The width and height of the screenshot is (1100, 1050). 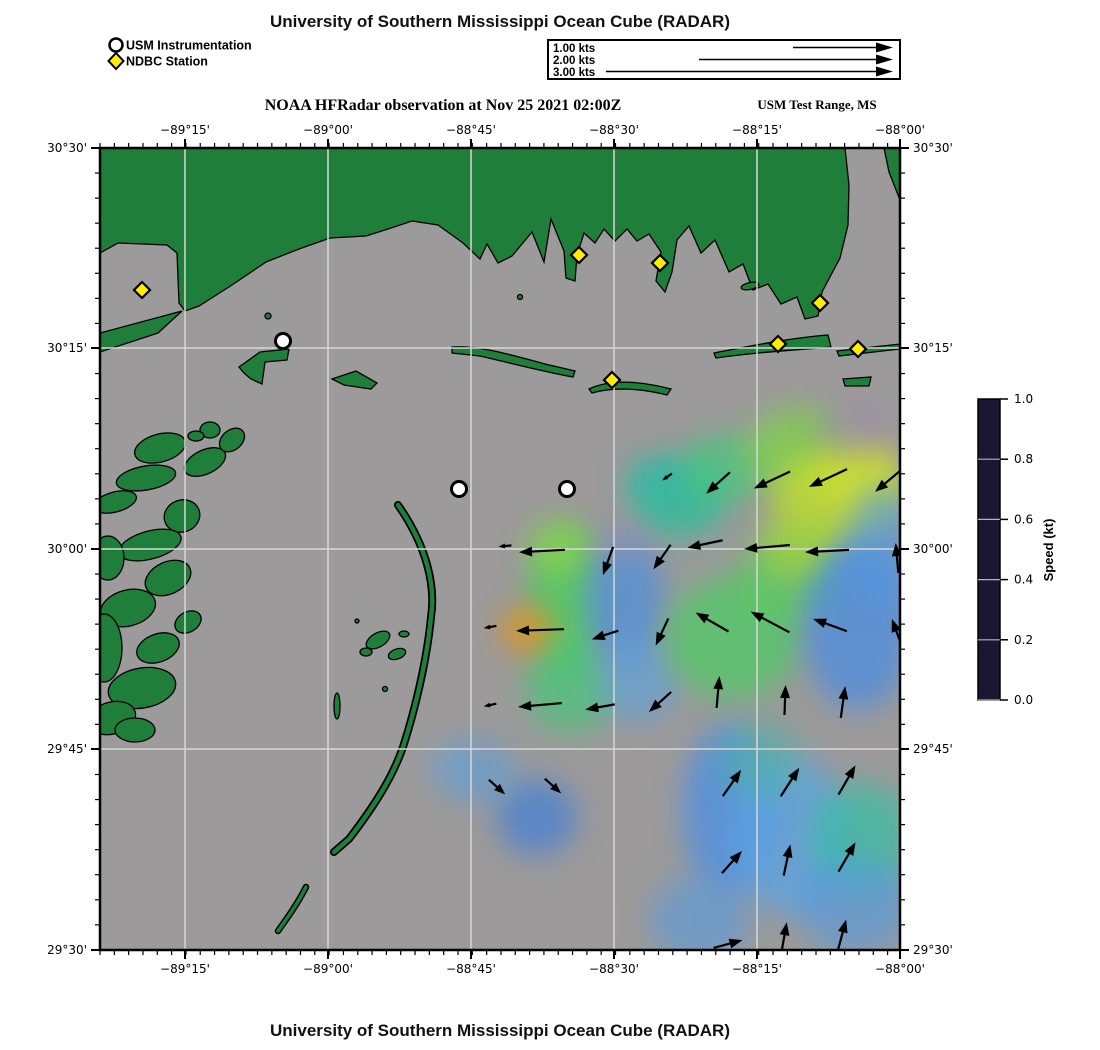 What do you see at coordinates (567, 489) in the screenshot?
I see `usm-station-marker` at bounding box center [567, 489].